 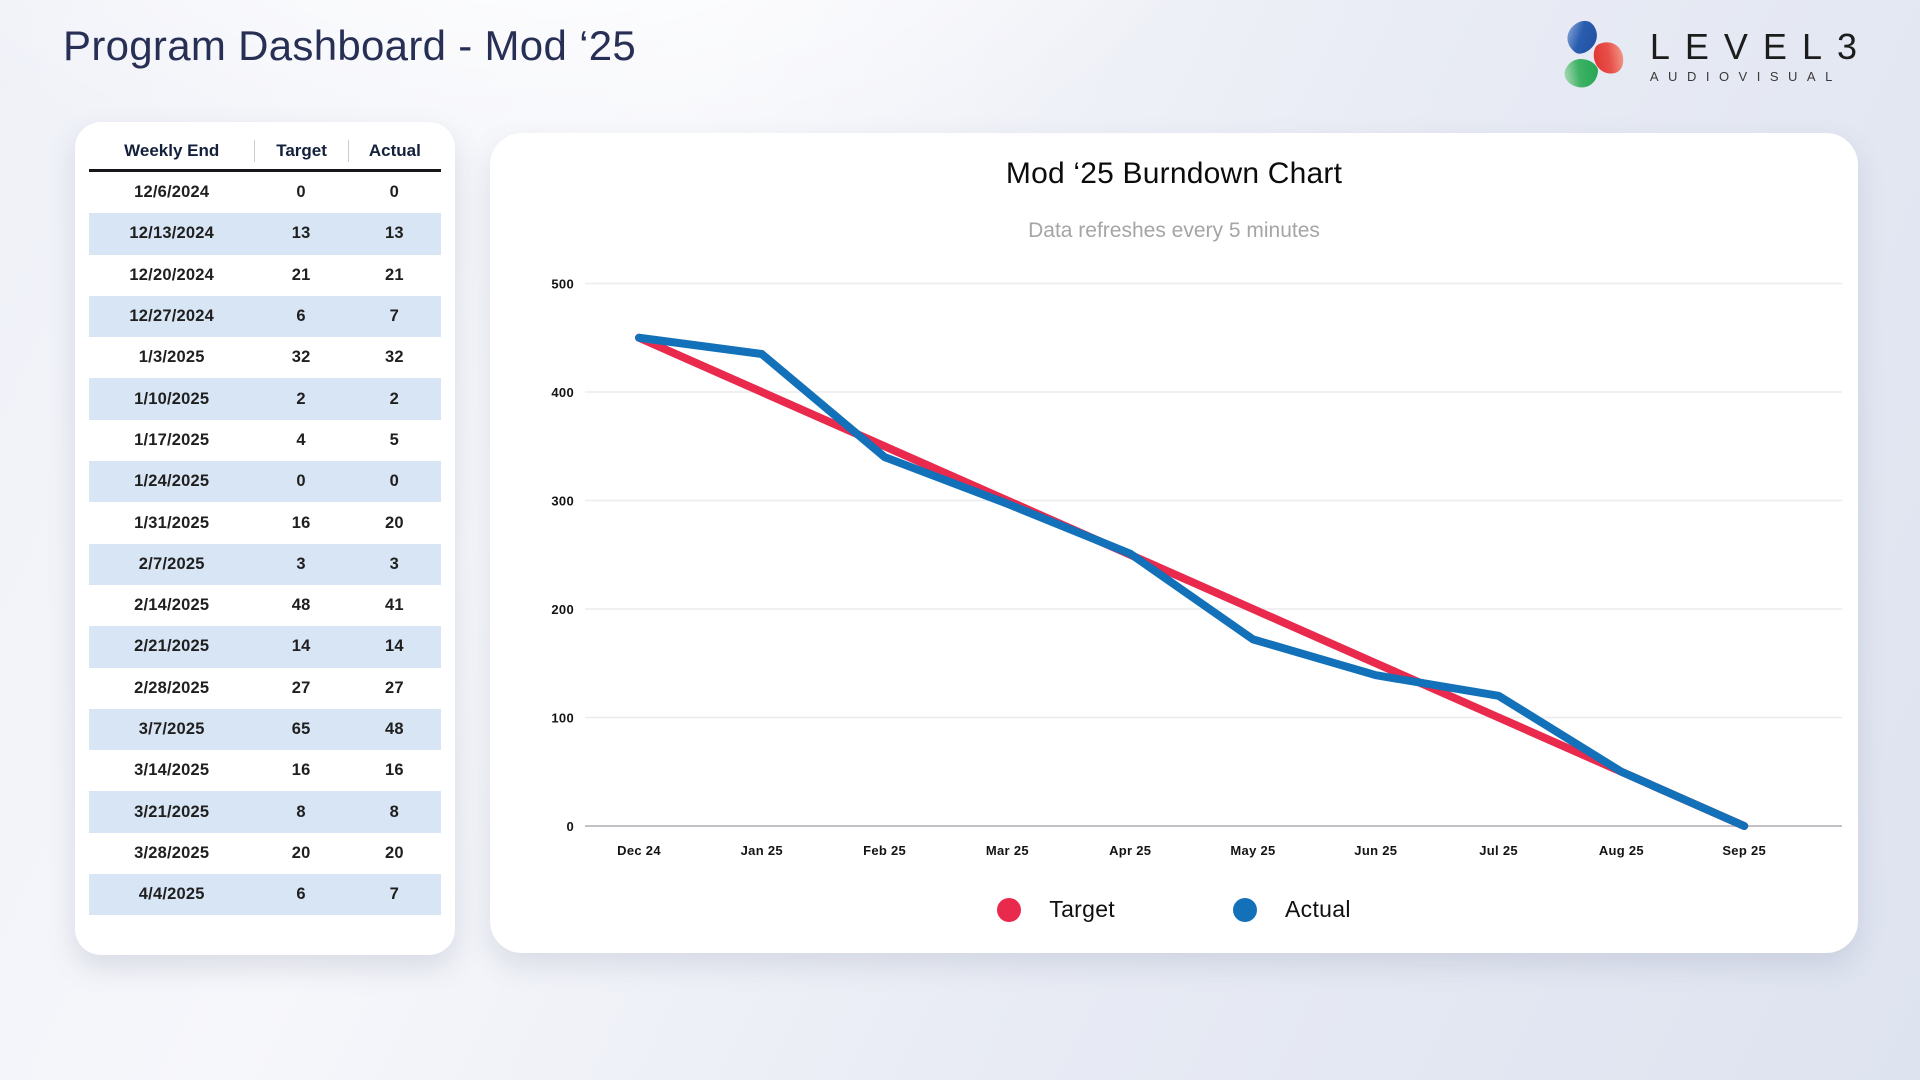 I want to click on logo-text: LEVEL3 AUDIOVISUAL, so click(x=1761, y=56).